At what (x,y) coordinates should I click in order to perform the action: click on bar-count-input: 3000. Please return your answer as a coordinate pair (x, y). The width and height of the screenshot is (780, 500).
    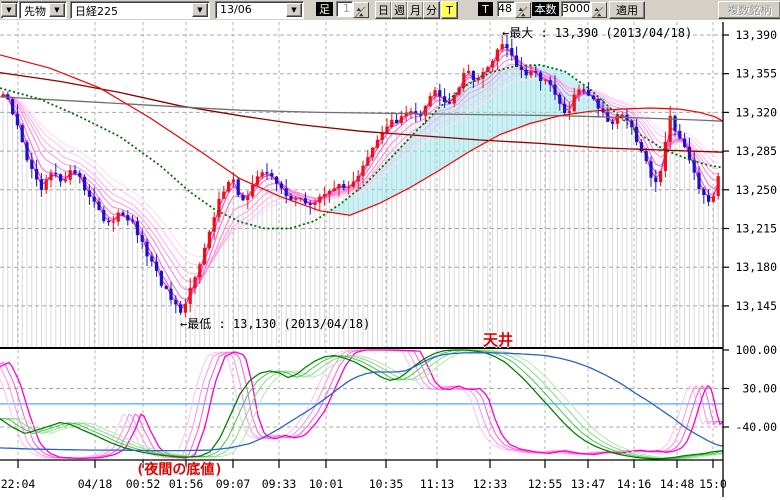
    Looking at the image, I should click on (576, 9).